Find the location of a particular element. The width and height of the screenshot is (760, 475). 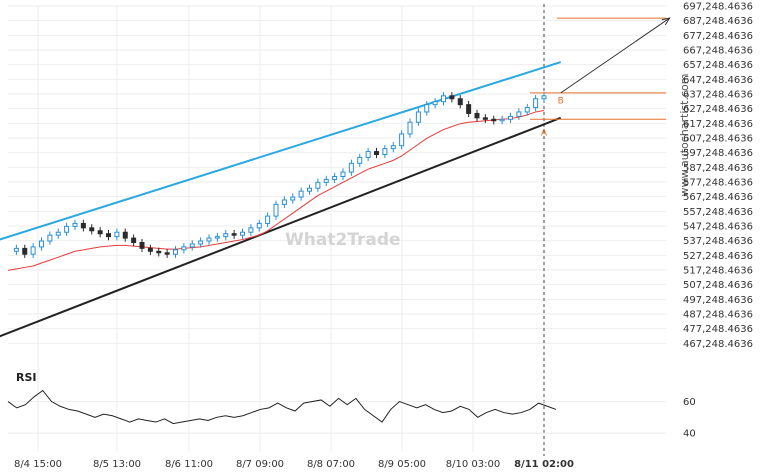

annotations: AB is located at coordinates (600, 78).